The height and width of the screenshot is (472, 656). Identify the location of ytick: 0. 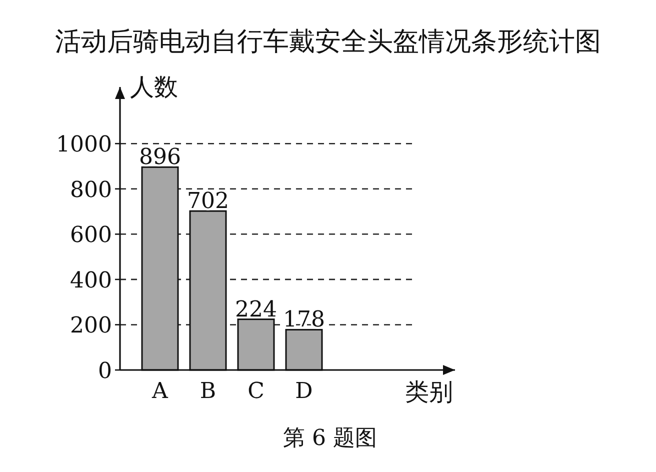
(105, 371).